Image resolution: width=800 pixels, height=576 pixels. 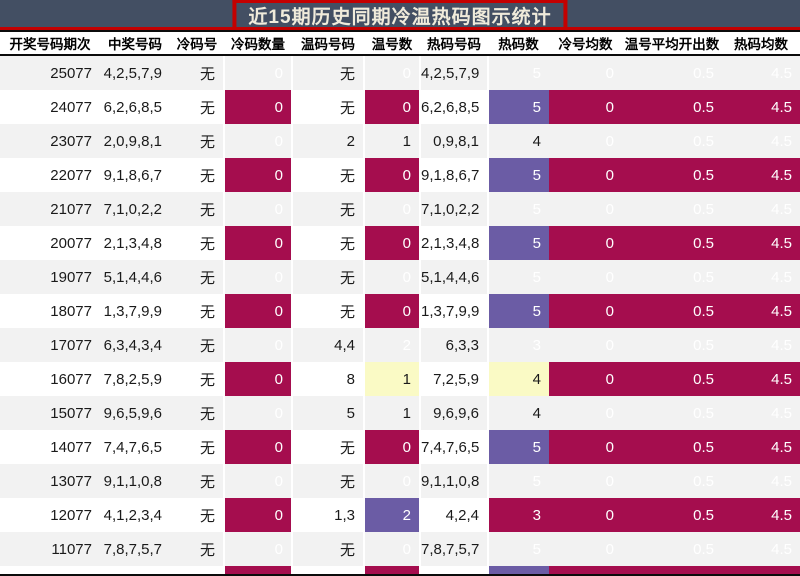 I want to click on table-row: 17077 6,3,4,3,4 无 0 4,4 2 6,3,3 3 0 0.5 4.5, so click(x=400, y=345).